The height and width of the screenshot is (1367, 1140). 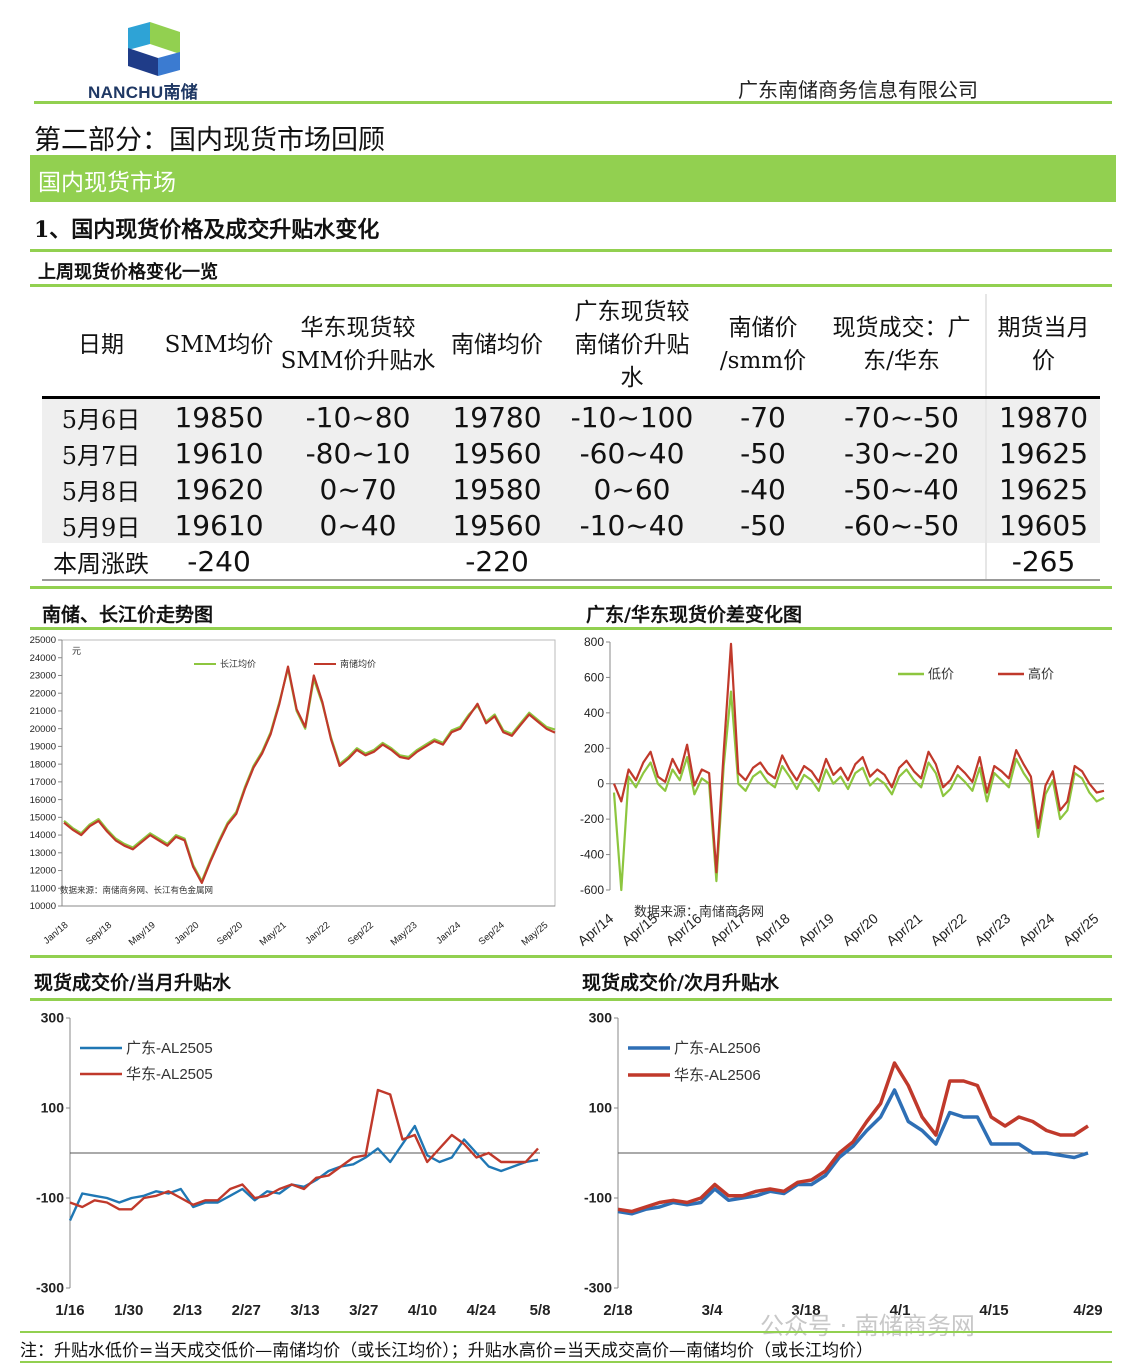 What do you see at coordinates (1043, 346) in the screenshot?
I see `table-header-7: 期货当月价` at bounding box center [1043, 346].